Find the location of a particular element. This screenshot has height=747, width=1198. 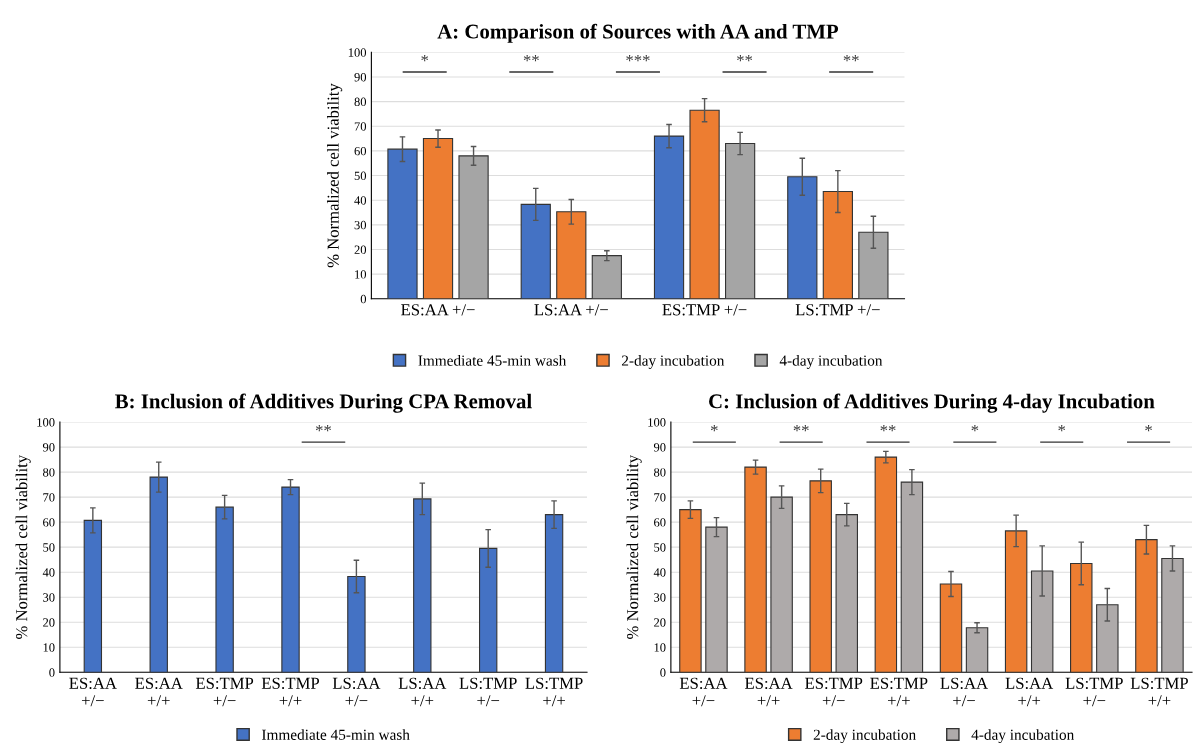

chart-title: A: Comparison of Sources with AA and TMP is located at coordinates (638, 33).